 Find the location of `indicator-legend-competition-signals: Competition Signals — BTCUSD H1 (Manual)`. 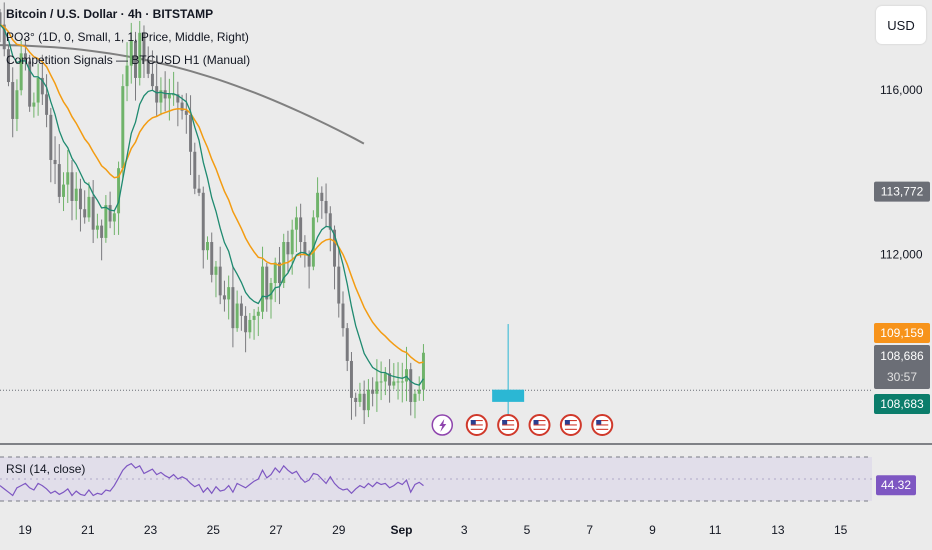

indicator-legend-competition-signals: Competition Signals — BTCUSD H1 (Manual) is located at coordinates (128, 60).